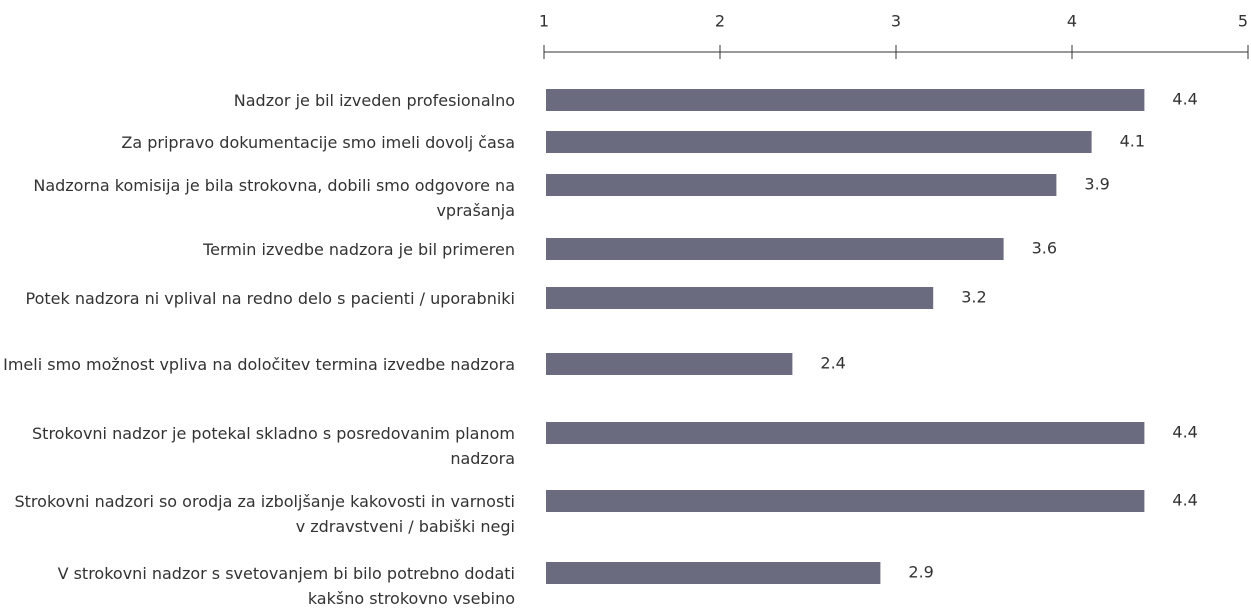 The width and height of the screenshot is (1251, 608). Describe the element at coordinates (920, 572) in the screenshot. I see `value-label: 2.9` at that location.